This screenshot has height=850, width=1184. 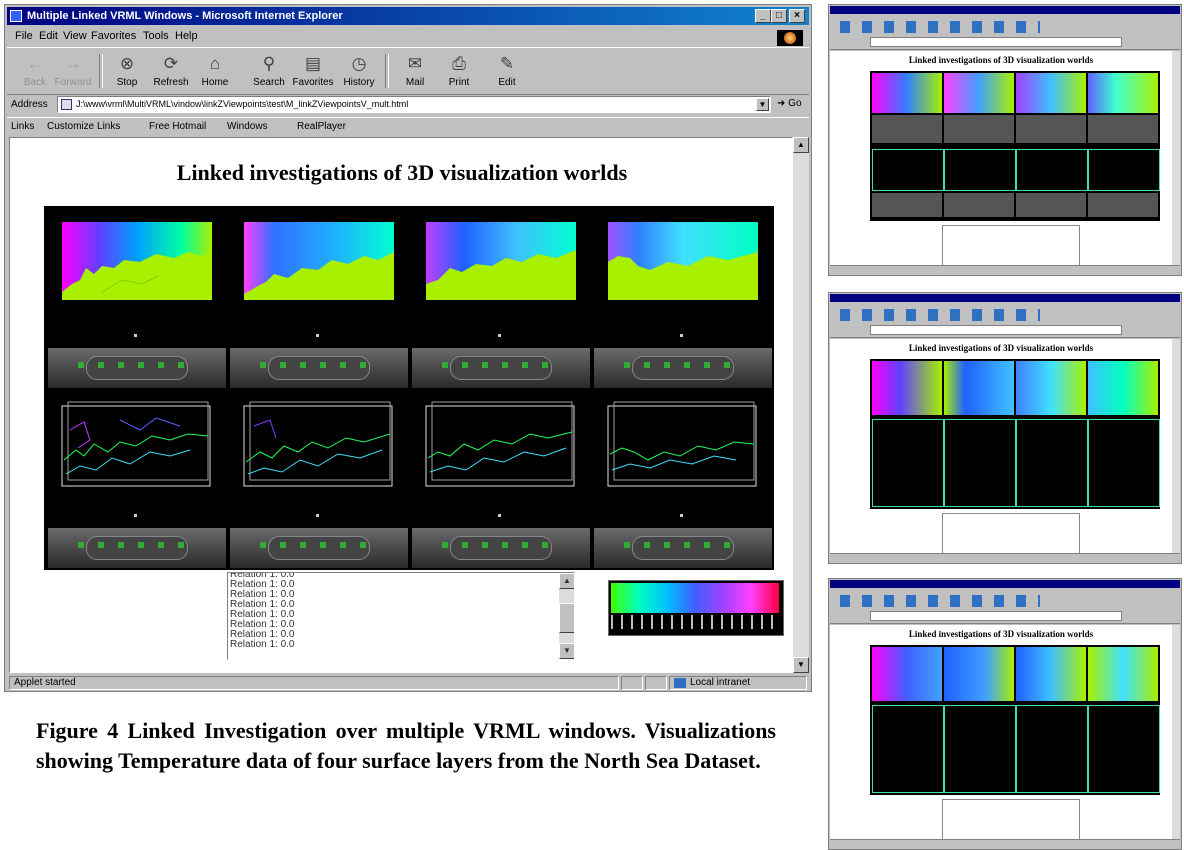 I want to click on page-scroll-up-button: ▲, so click(x=801, y=145).